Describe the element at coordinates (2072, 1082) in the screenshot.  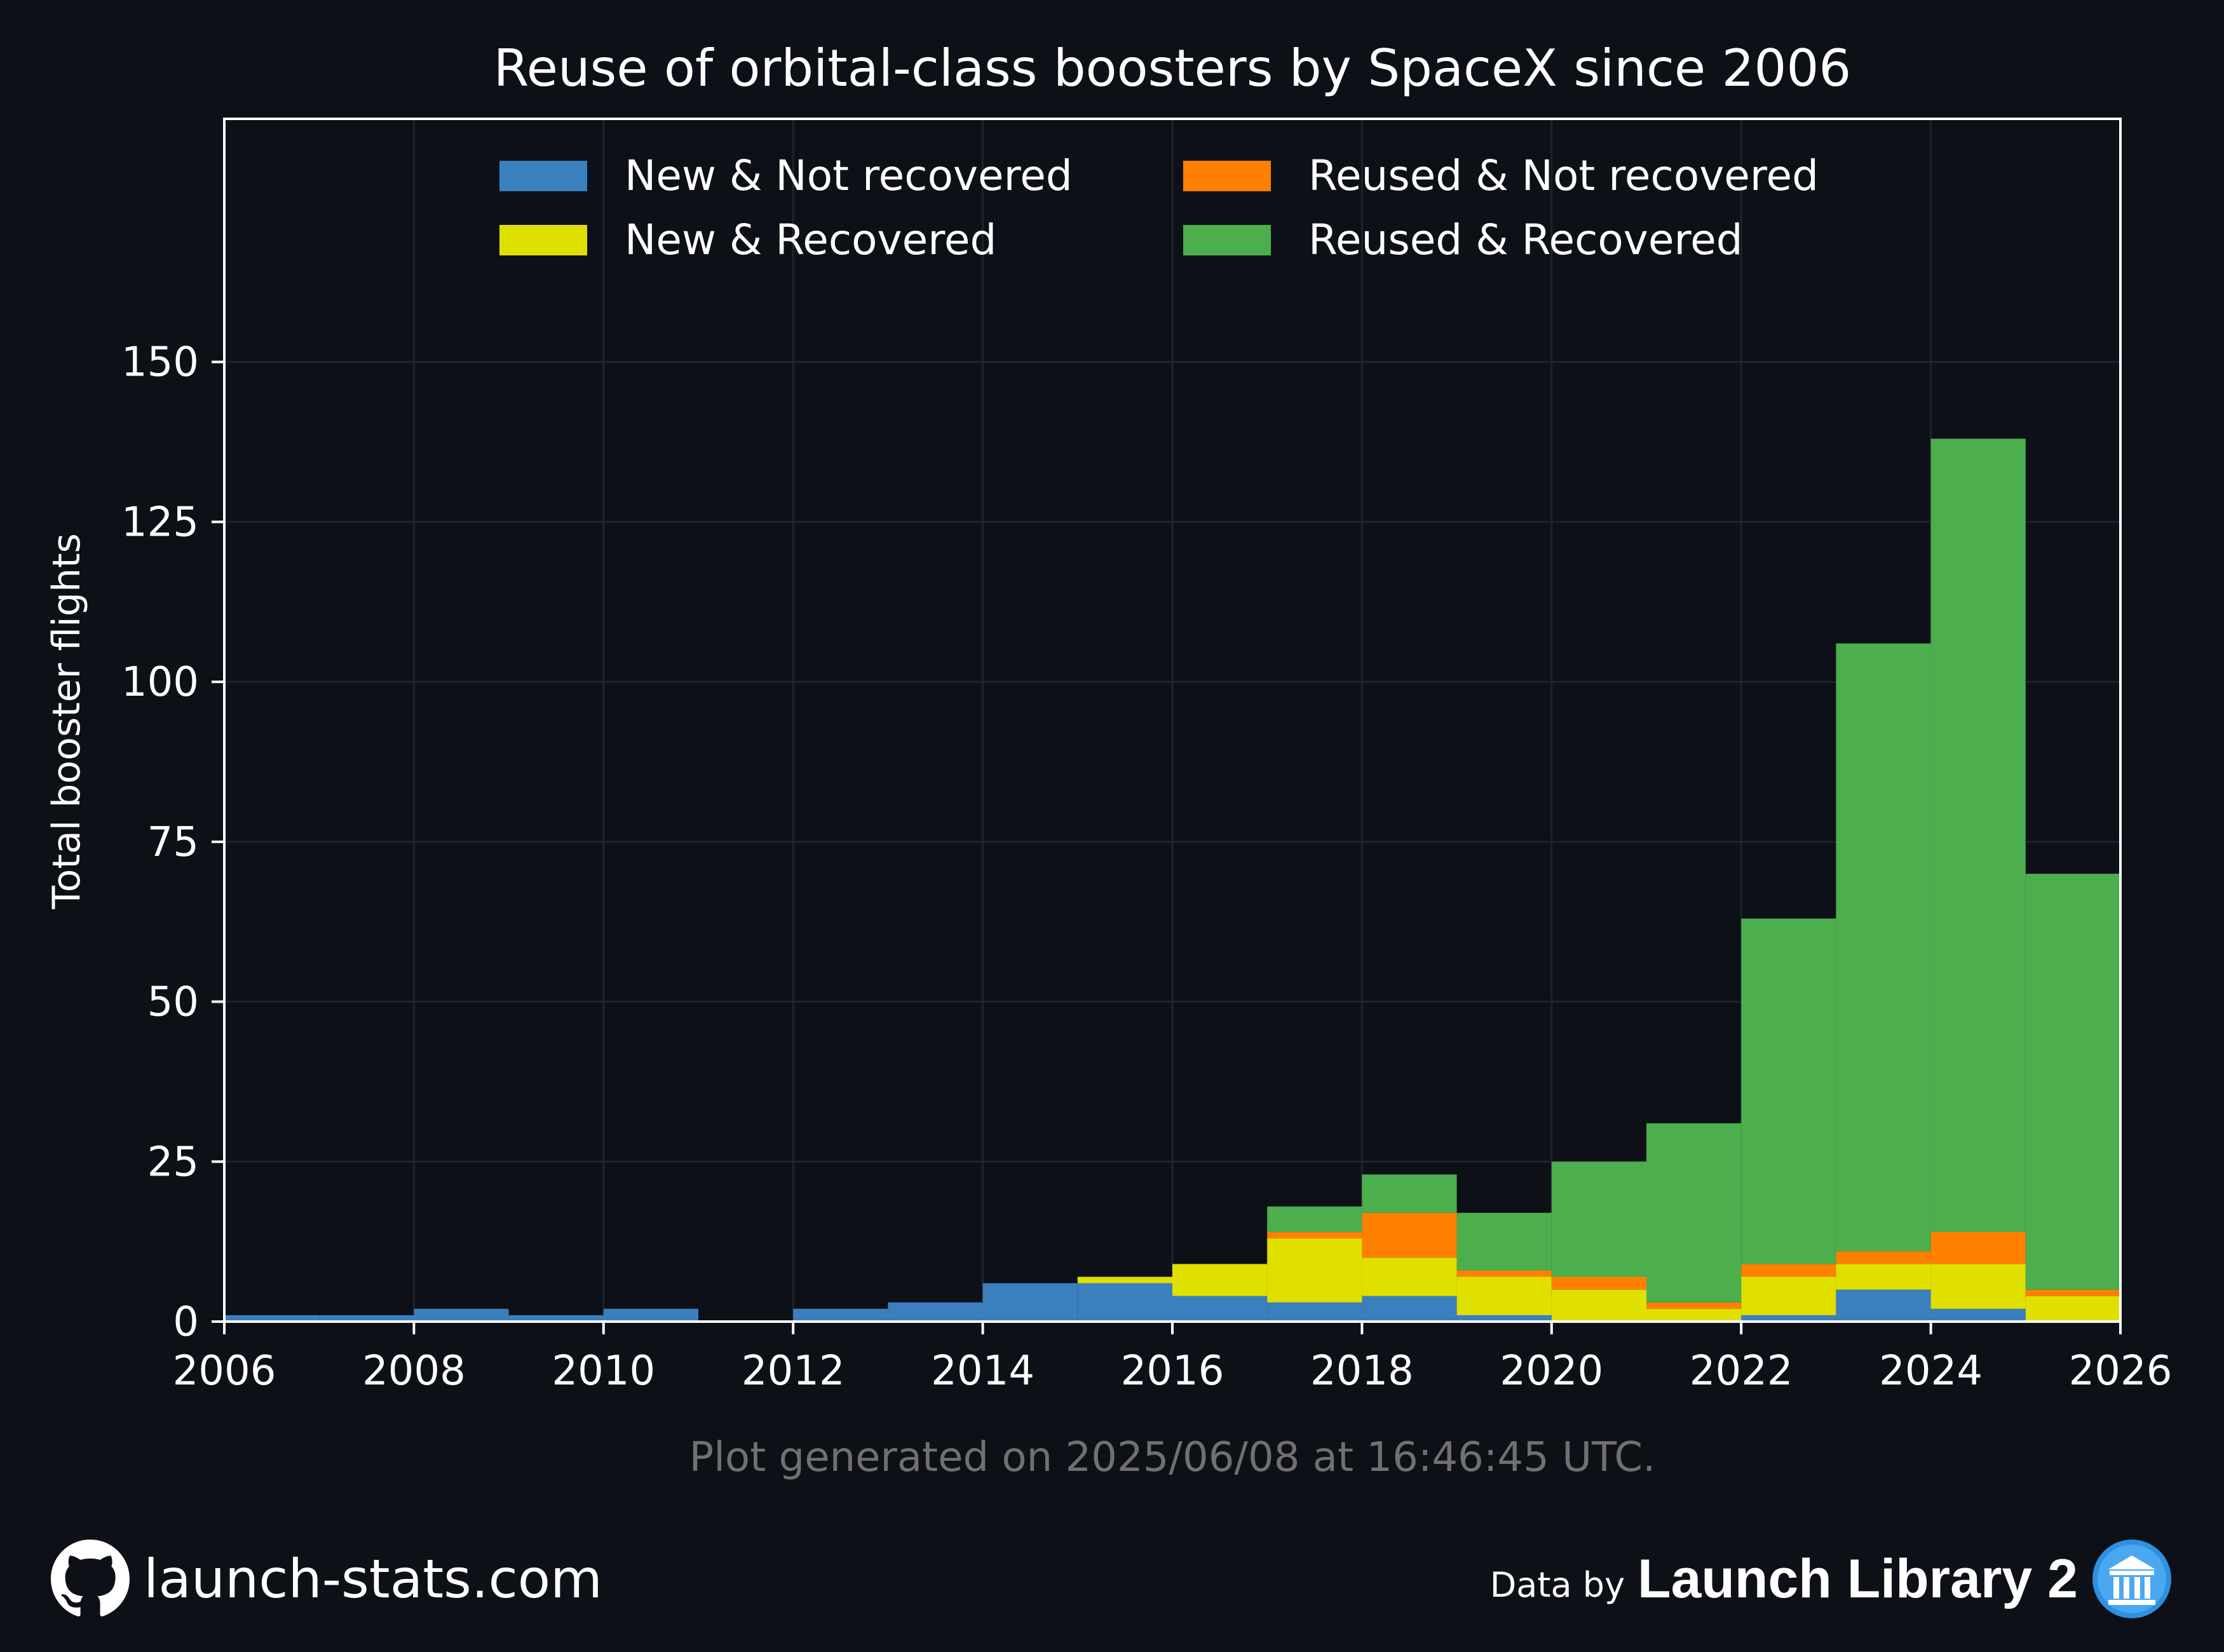
I see `bar-reused-recovered-2025` at that location.